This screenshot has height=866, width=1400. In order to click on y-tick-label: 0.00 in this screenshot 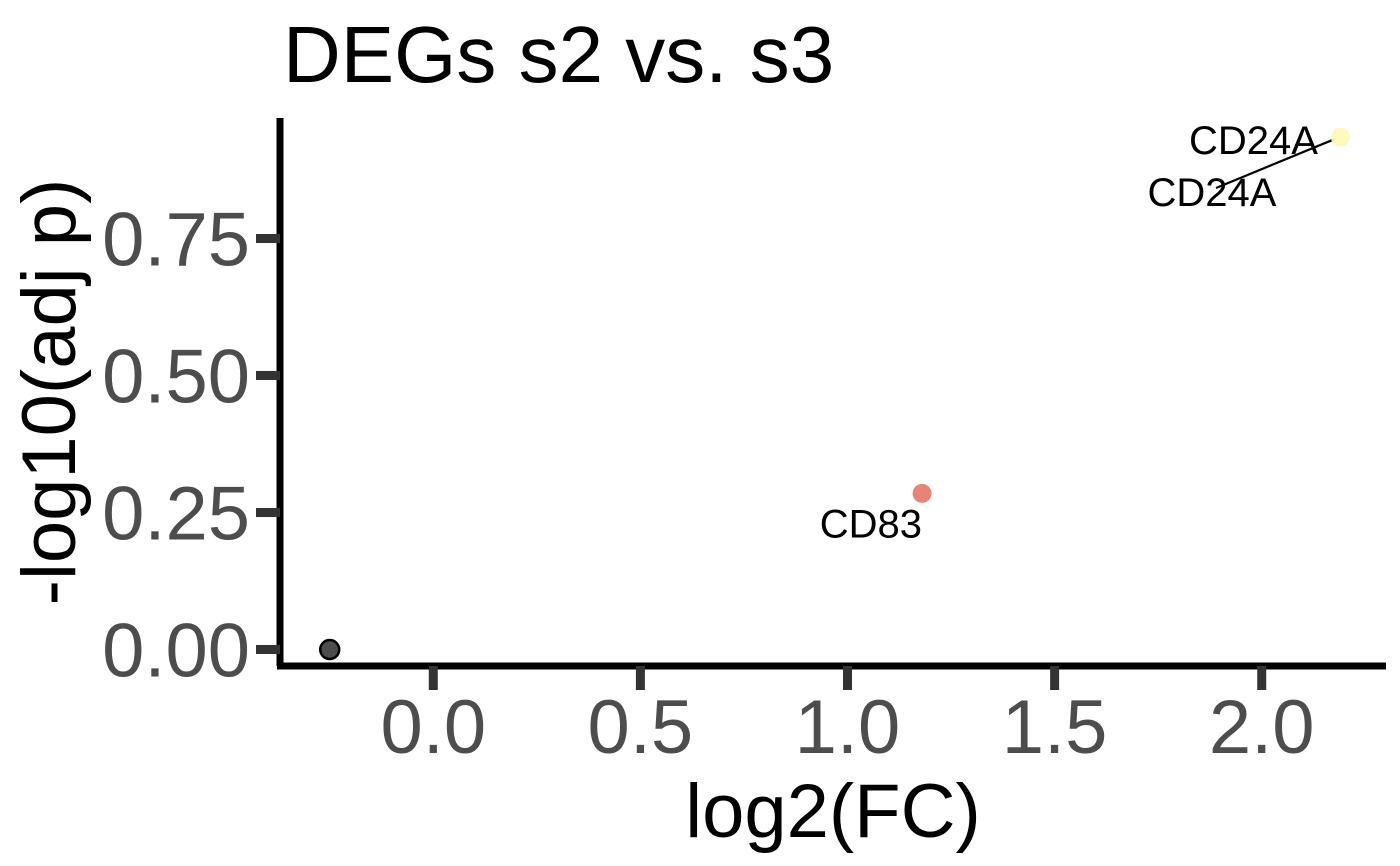, I will do `click(176, 651)`.